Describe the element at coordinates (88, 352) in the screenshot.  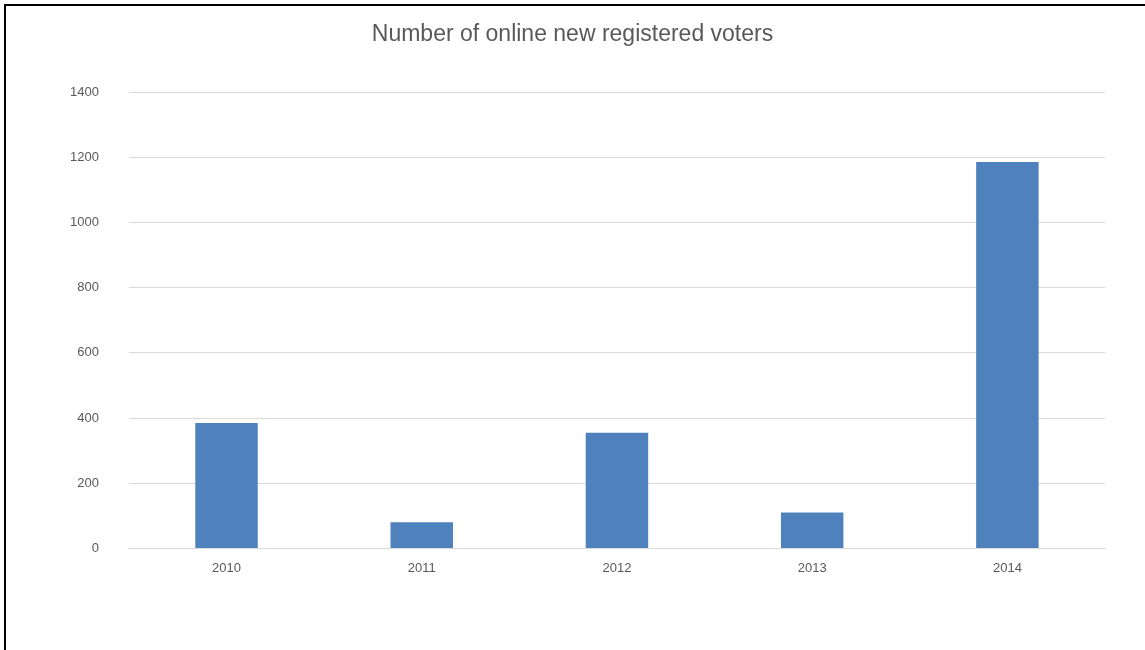
I see `y-tick-label: 600` at that location.